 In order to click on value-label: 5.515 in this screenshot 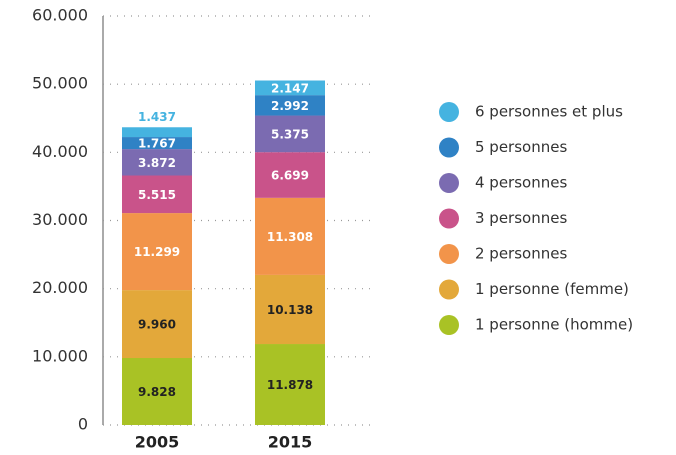, I will do `click(157, 195)`.